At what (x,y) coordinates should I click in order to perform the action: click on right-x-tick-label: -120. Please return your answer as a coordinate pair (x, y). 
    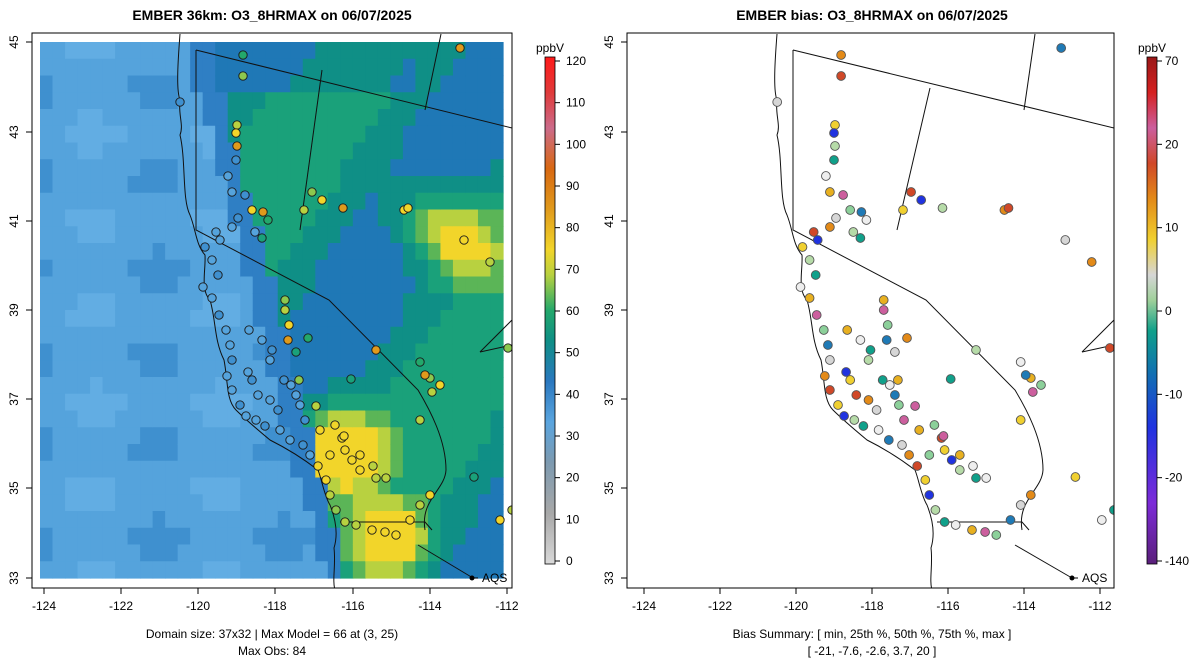
    Looking at the image, I should click on (796, 606).